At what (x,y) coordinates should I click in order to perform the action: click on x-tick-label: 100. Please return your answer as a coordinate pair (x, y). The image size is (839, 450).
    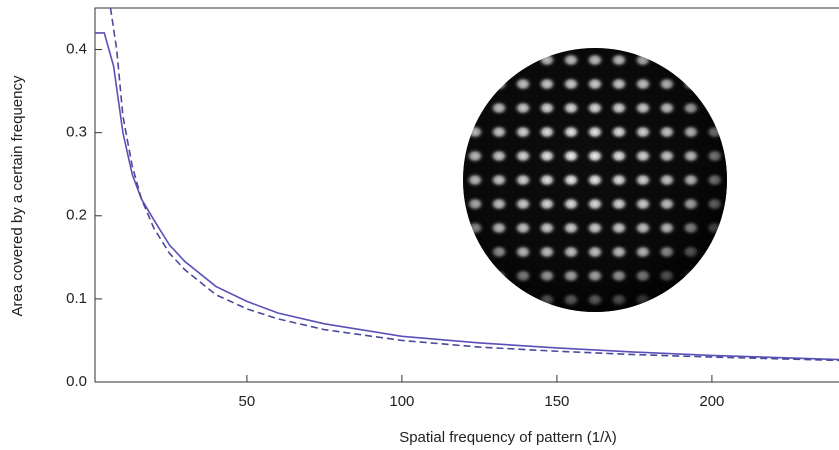
    Looking at the image, I should click on (401, 401).